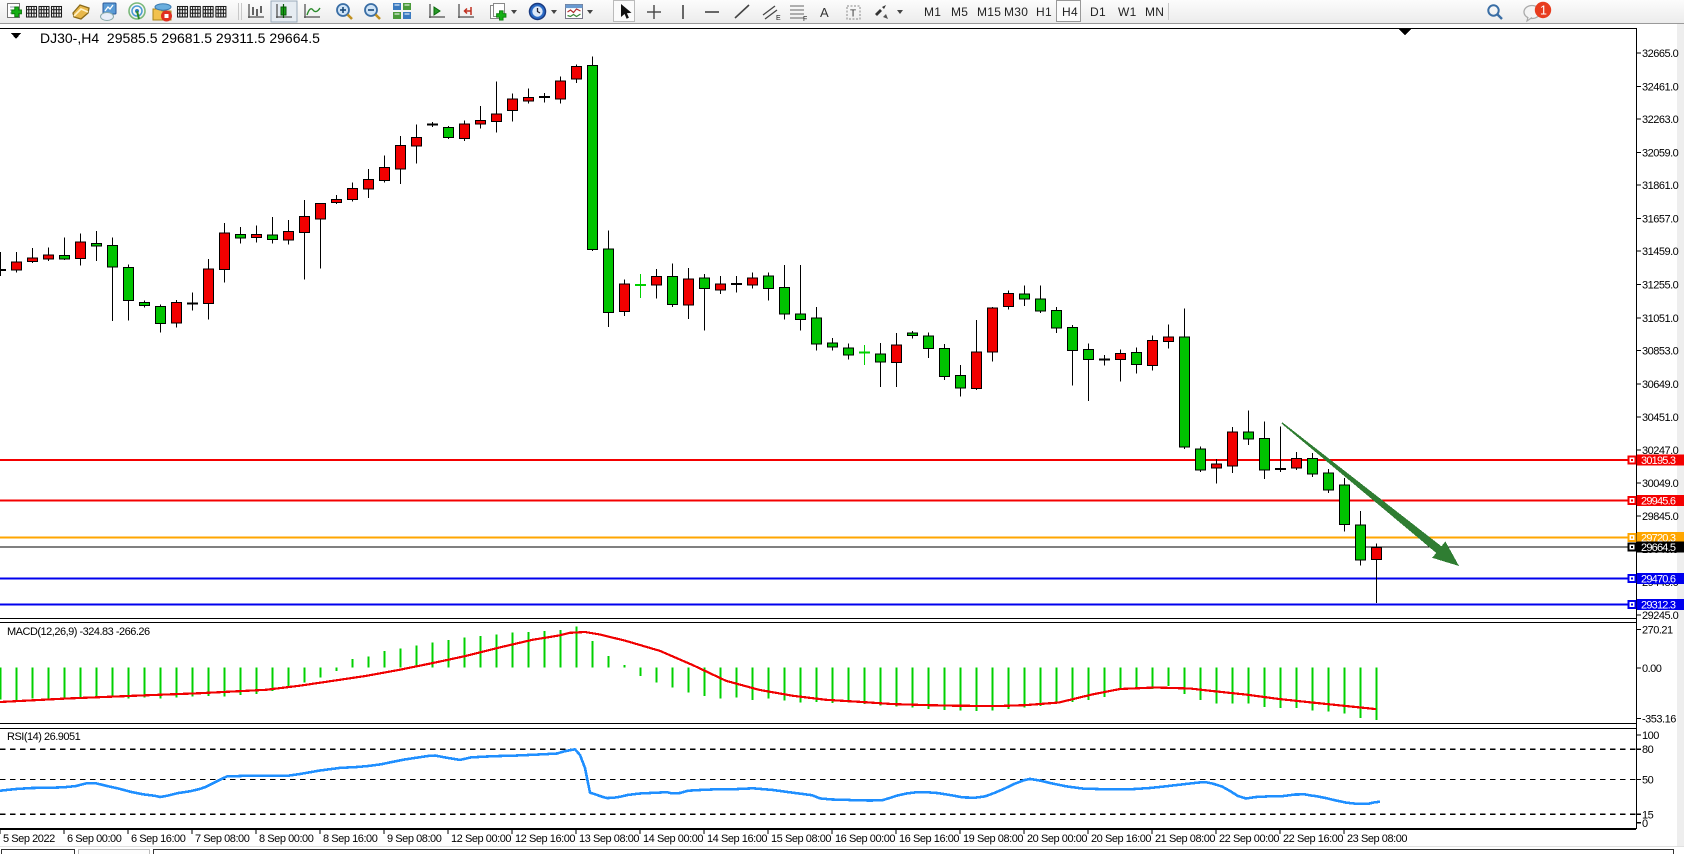 The height and width of the screenshot is (854, 1684). I want to click on svg-text: 15 Sep 08:00, so click(801, 839).